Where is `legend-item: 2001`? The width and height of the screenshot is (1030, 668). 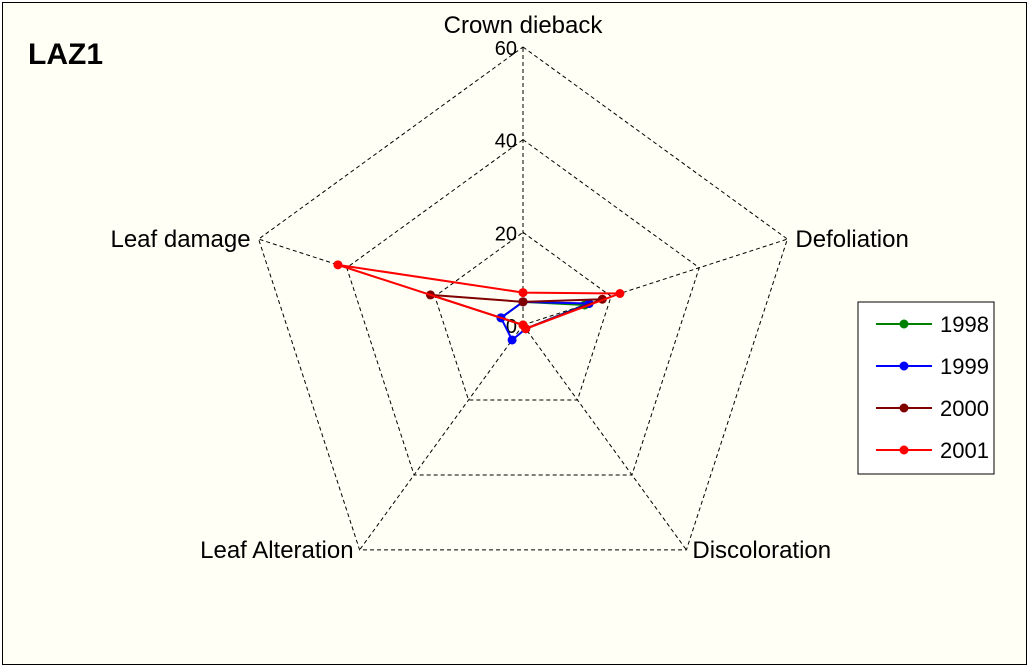
legend-item: 2001 is located at coordinates (932, 450).